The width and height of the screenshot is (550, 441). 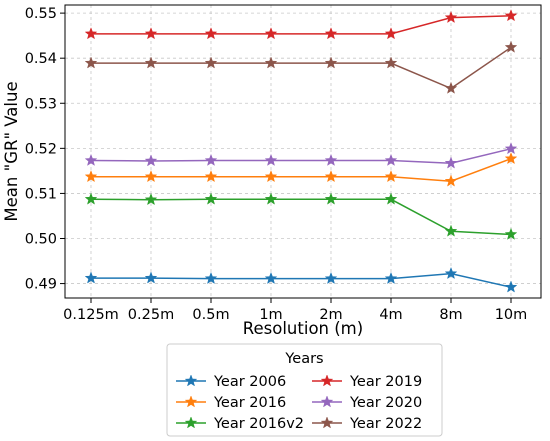 I want to click on legend-item: Year 2016, so click(x=231, y=403).